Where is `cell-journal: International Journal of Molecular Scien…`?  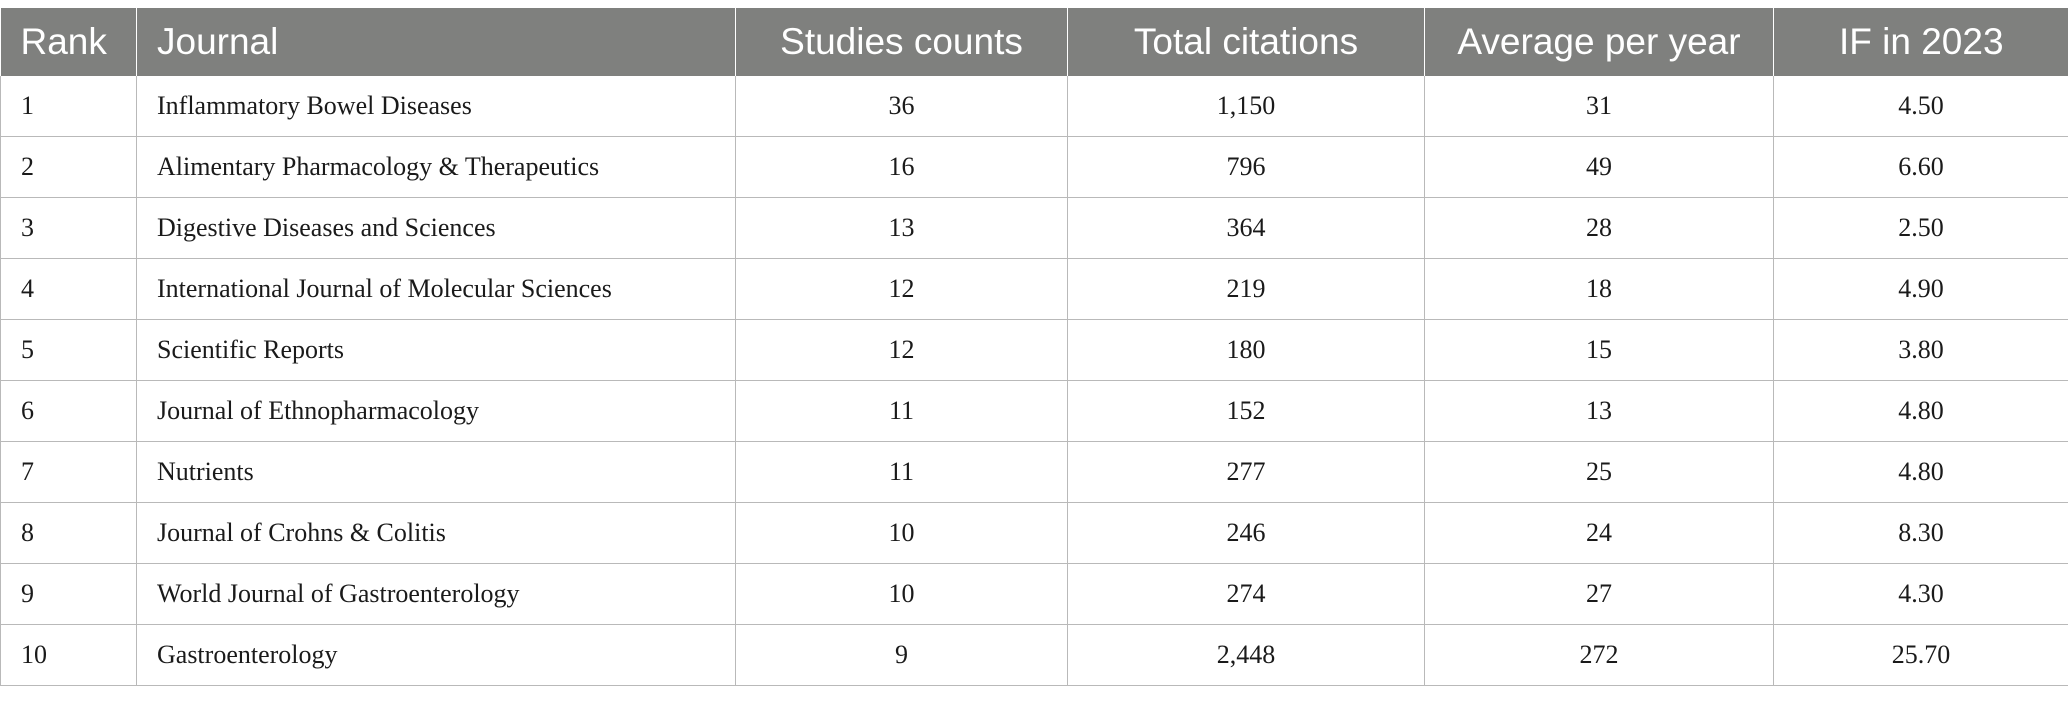 cell-journal: International Journal of Molecular Scien… is located at coordinates (436, 289).